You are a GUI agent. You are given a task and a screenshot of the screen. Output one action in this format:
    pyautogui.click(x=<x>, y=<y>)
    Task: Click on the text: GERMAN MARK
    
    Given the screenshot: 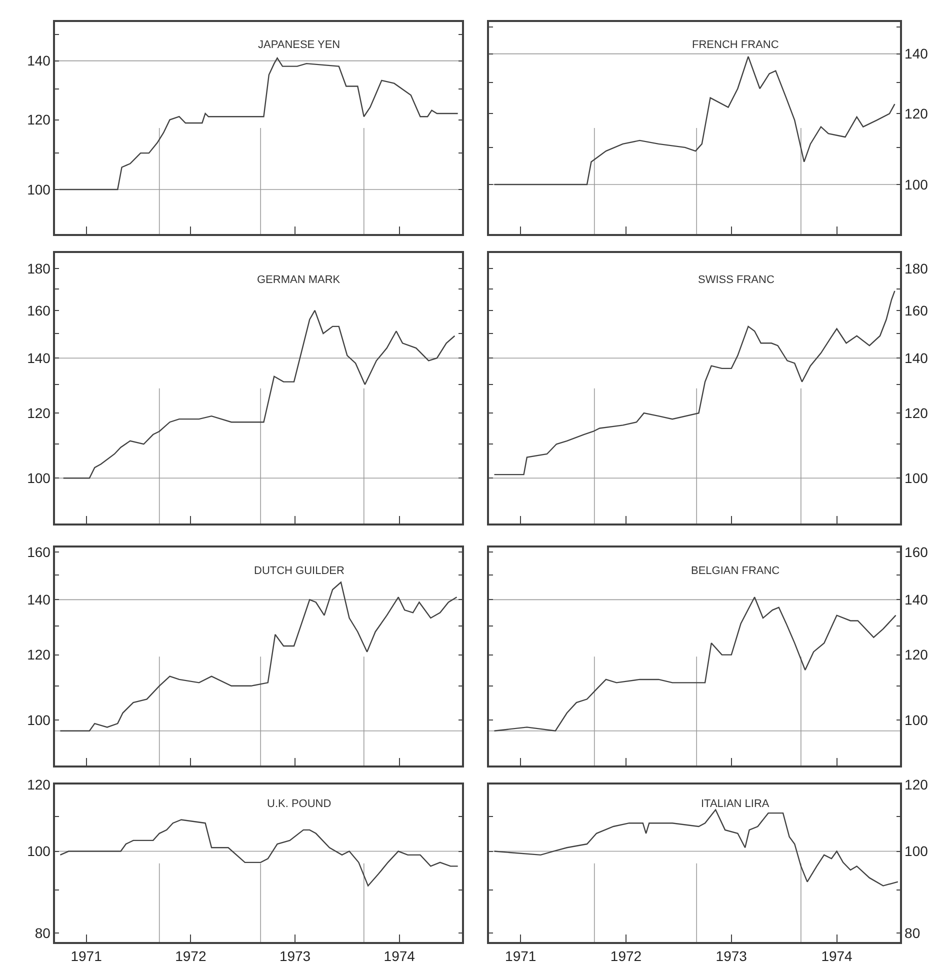 What is the action you would take?
    pyautogui.click(x=299, y=280)
    